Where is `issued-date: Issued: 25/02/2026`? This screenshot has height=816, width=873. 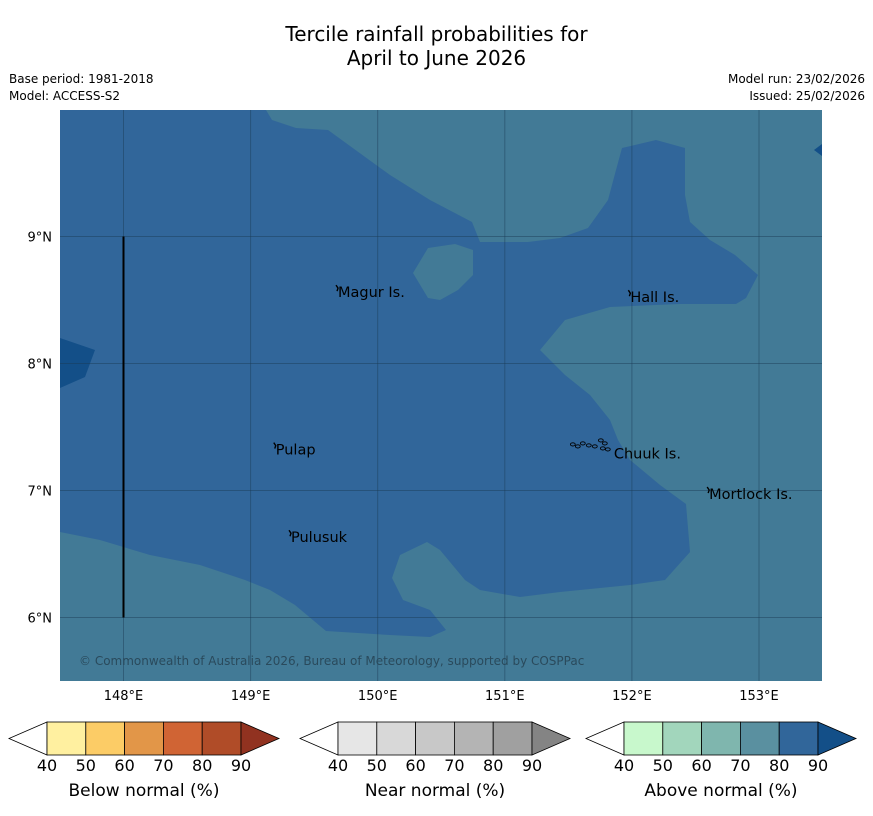 issued-date: Issued: 25/02/2026 is located at coordinates (807, 96).